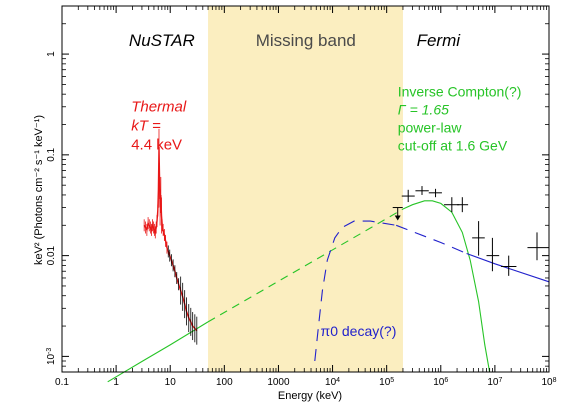 Image resolution: width=569 pixels, height=409 pixels. What do you see at coordinates (162, 40) in the screenshot?
I see `region-label-nustar: NuSTAR` at bounding box center [162, 40].